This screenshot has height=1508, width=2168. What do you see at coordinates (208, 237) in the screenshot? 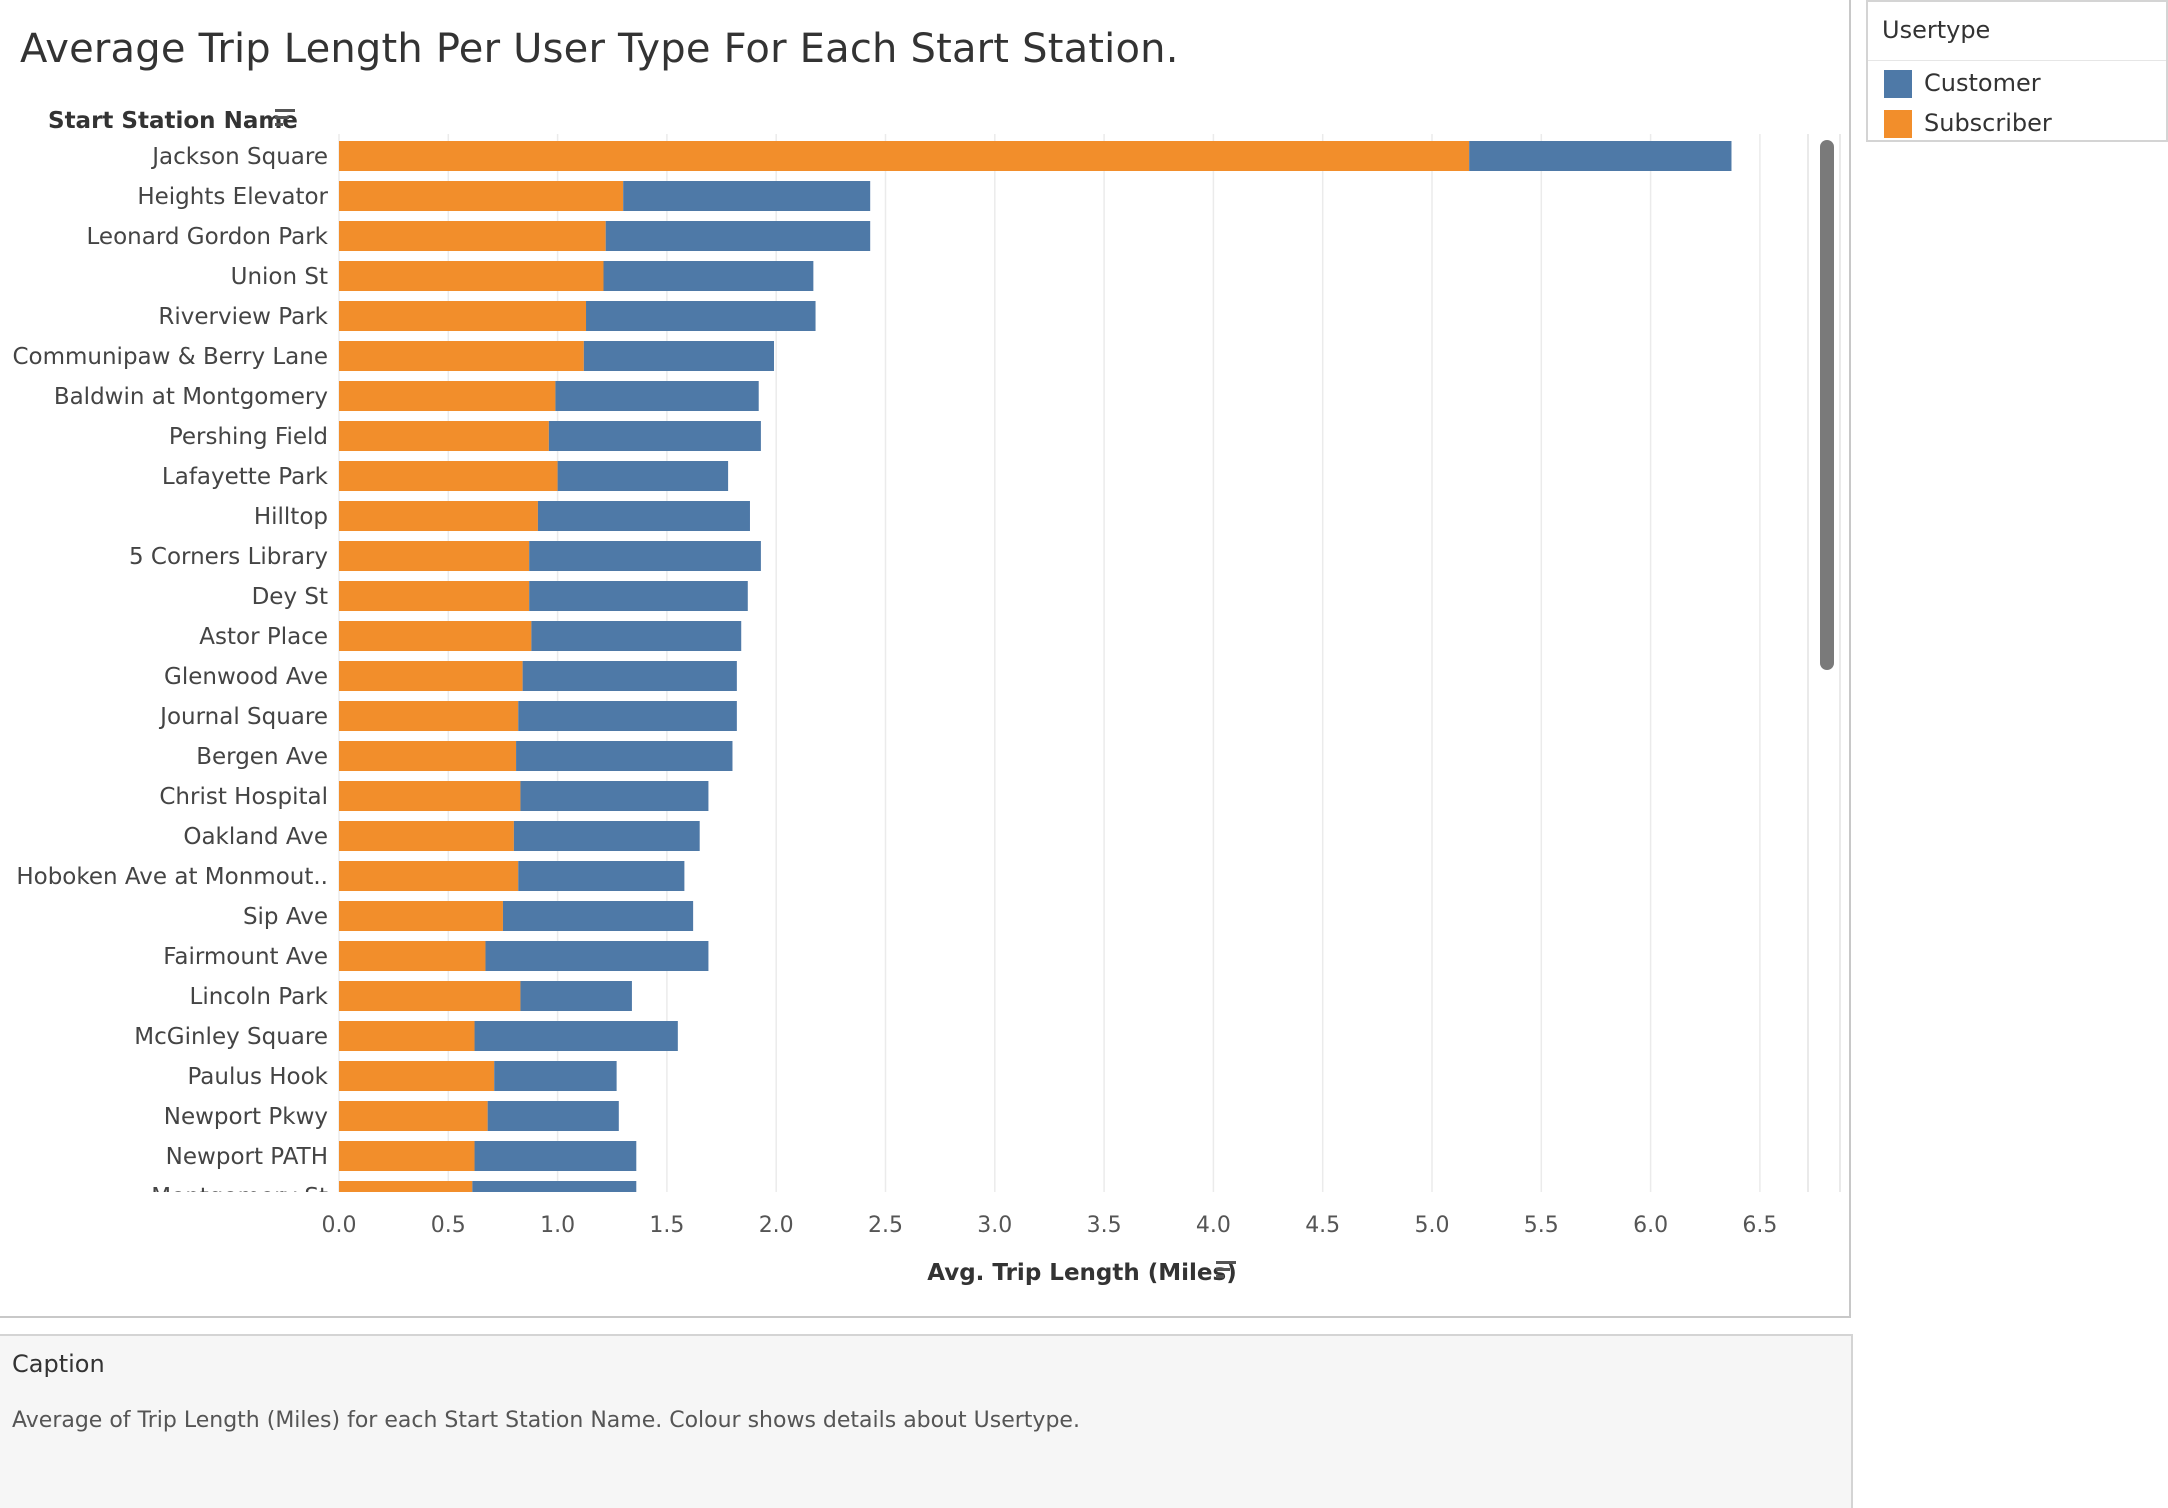
I see `category-label: Leonard Gordon Park` at bounding box center [208, 237].